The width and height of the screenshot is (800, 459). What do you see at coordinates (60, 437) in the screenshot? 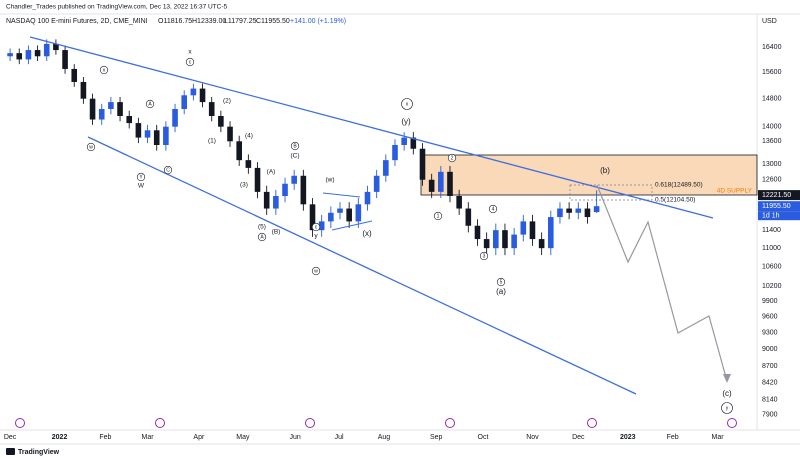
I see `x-tick-label: 2022` at bounding box center [60, 437].